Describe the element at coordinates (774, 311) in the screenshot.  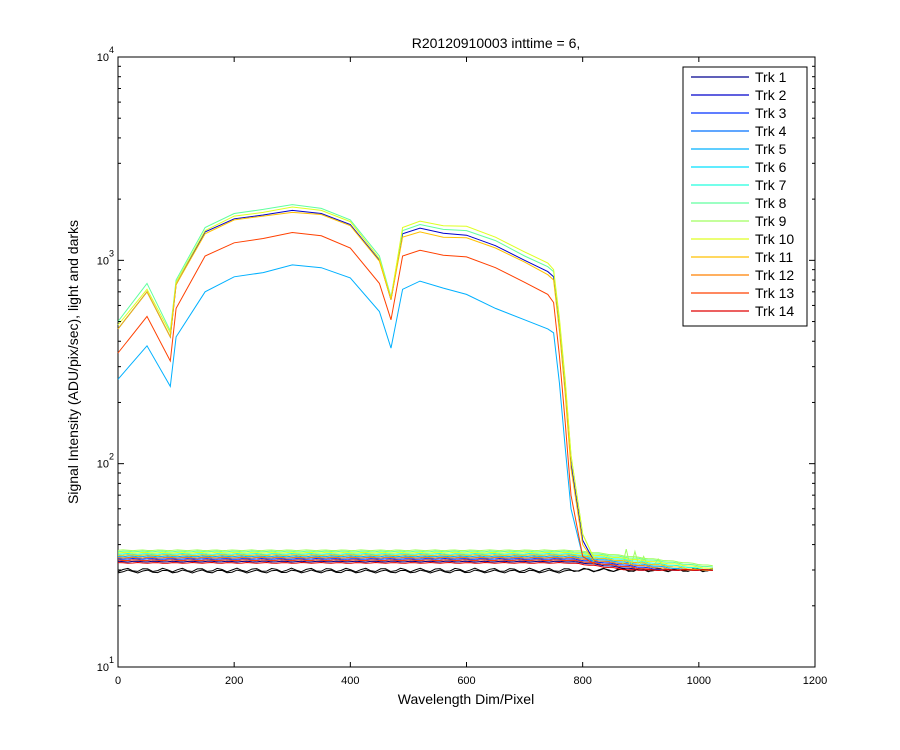
I see `legend-label: Trk 14` at that location.